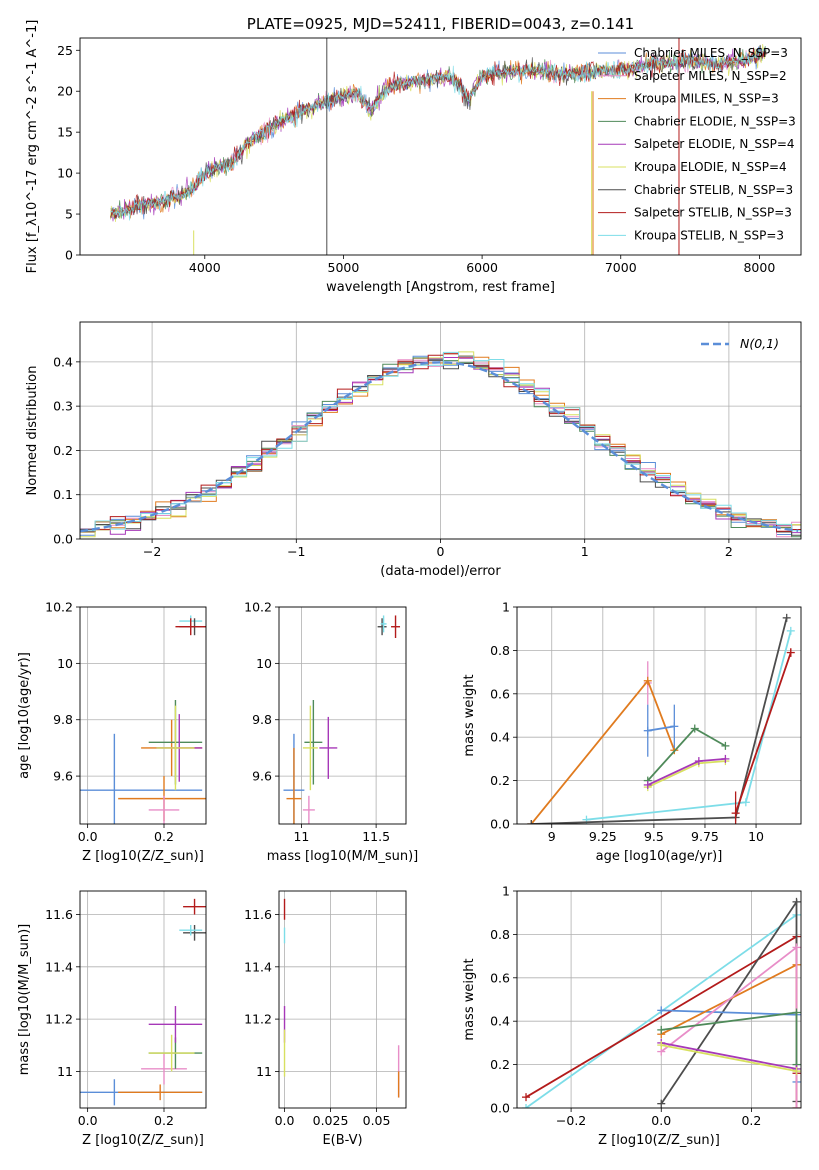 The height and width of the screenshot is (1170, 819). What do you see at coordinates (342, 1140) in the screenshot?
I see `x-axis-label: E(B-V)` at bounding box center [342, 1140].